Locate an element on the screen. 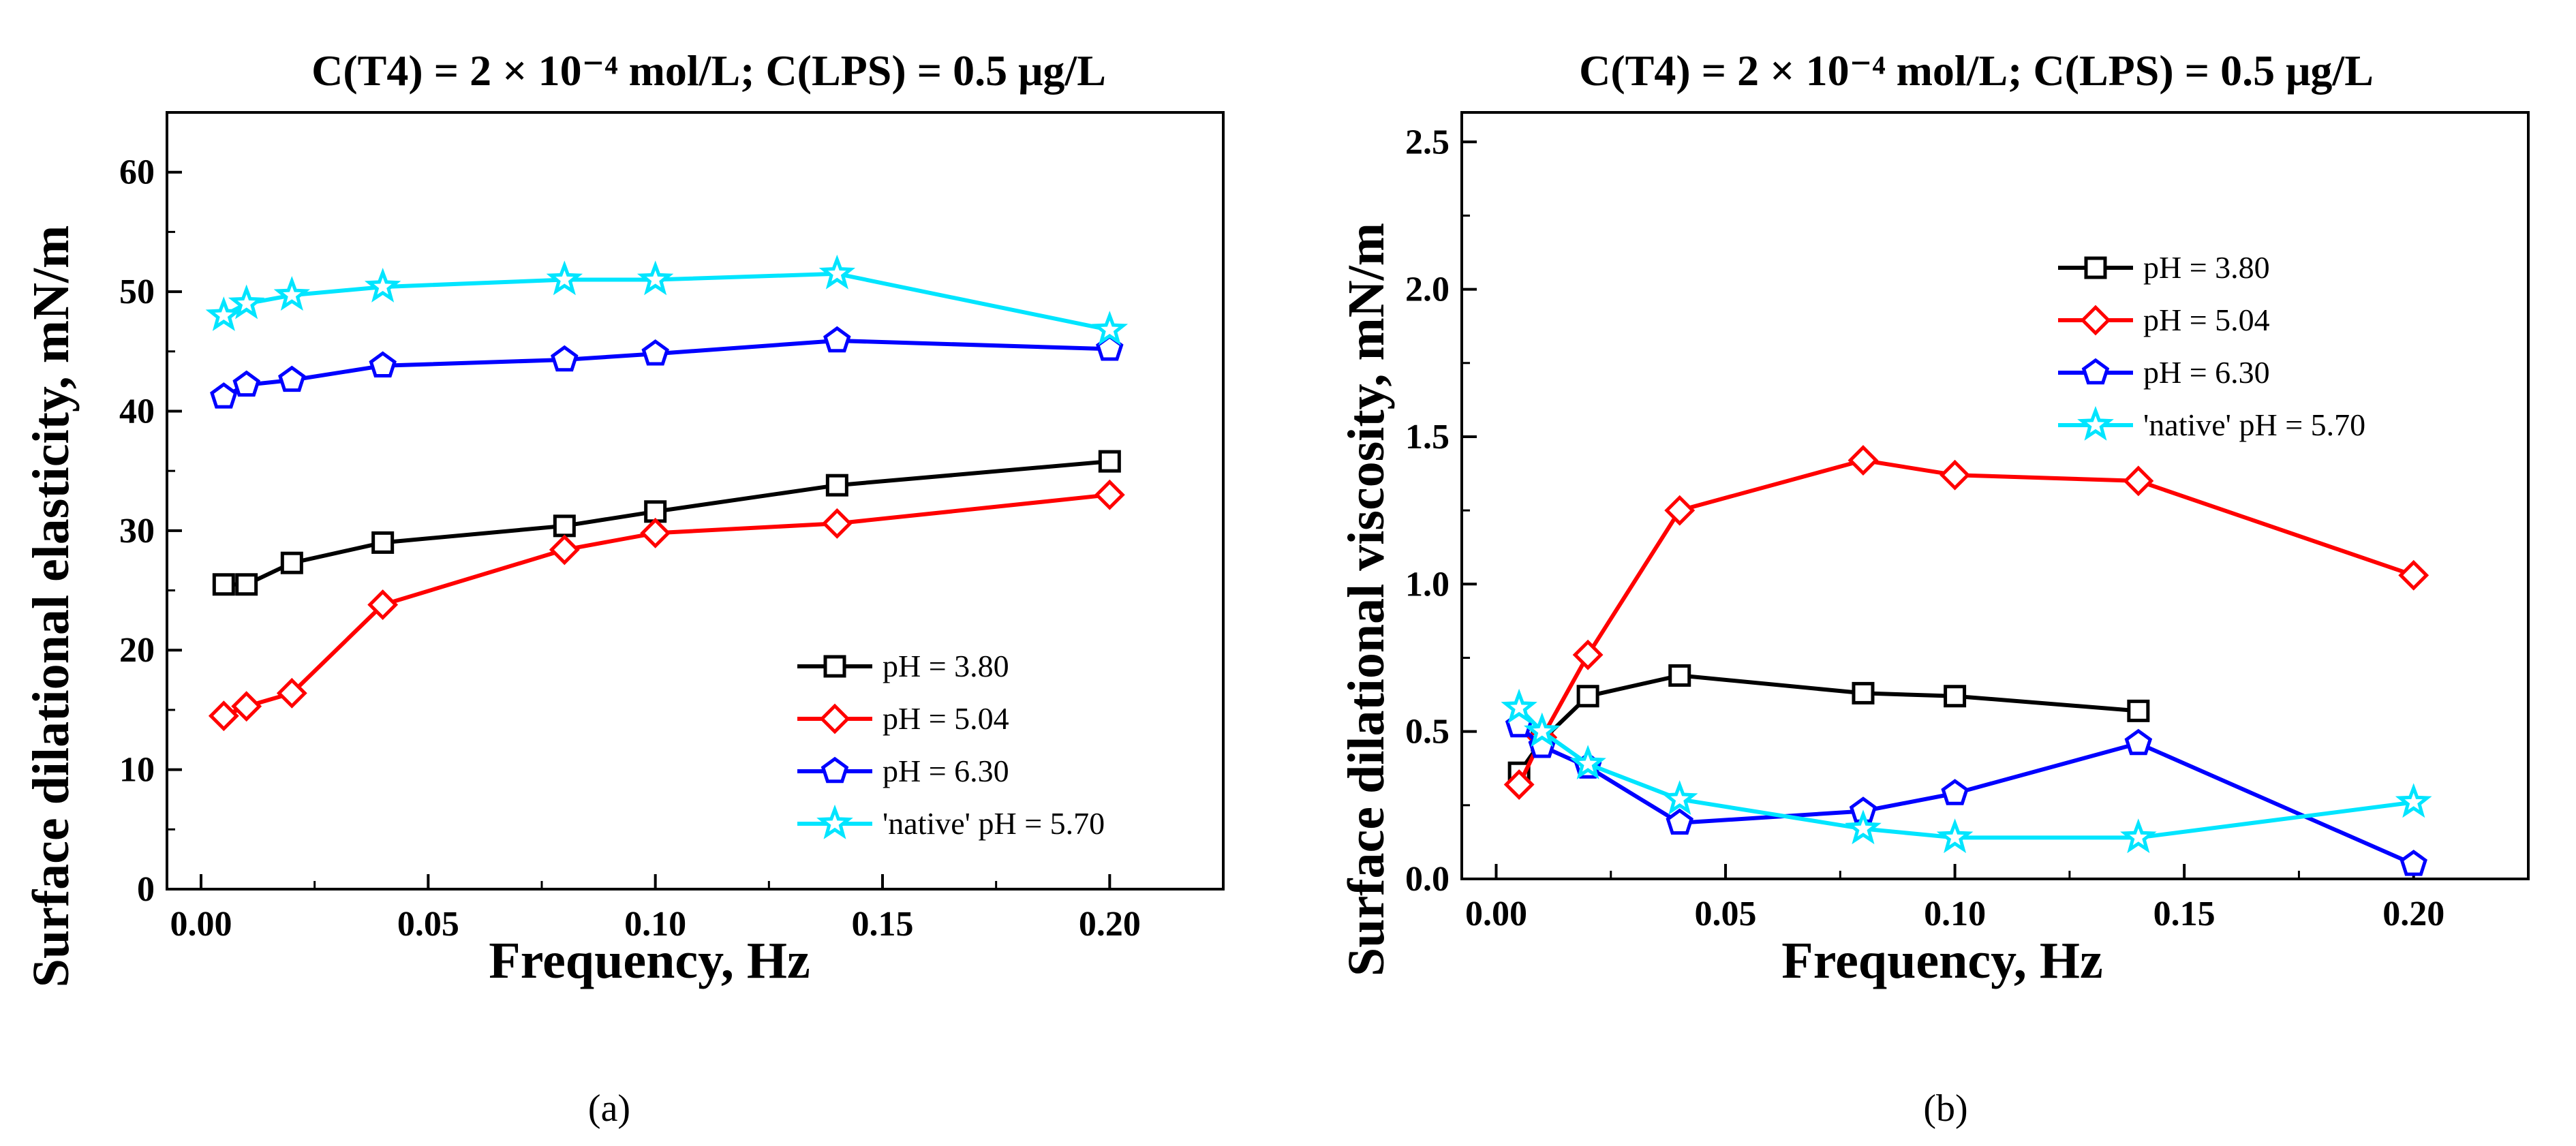  y-tick-label: 60 is located at coordinates (137, 172).